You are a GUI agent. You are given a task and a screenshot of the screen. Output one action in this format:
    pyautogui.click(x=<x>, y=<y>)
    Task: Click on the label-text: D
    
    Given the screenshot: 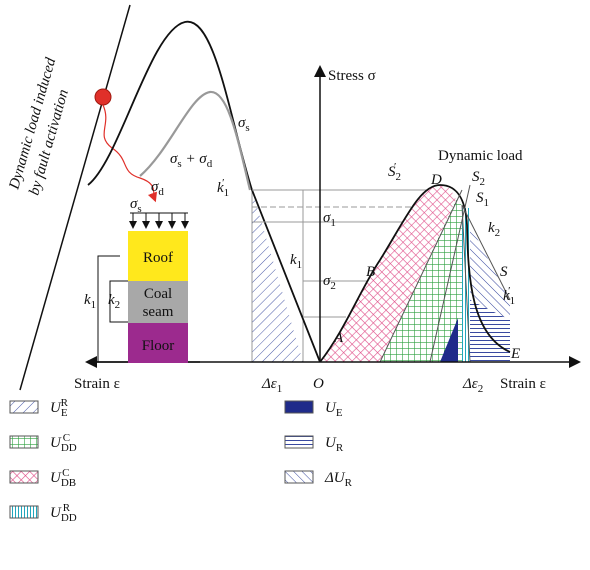 What is the action you would take?
    pyautogui.click(x=436, y=180)
    